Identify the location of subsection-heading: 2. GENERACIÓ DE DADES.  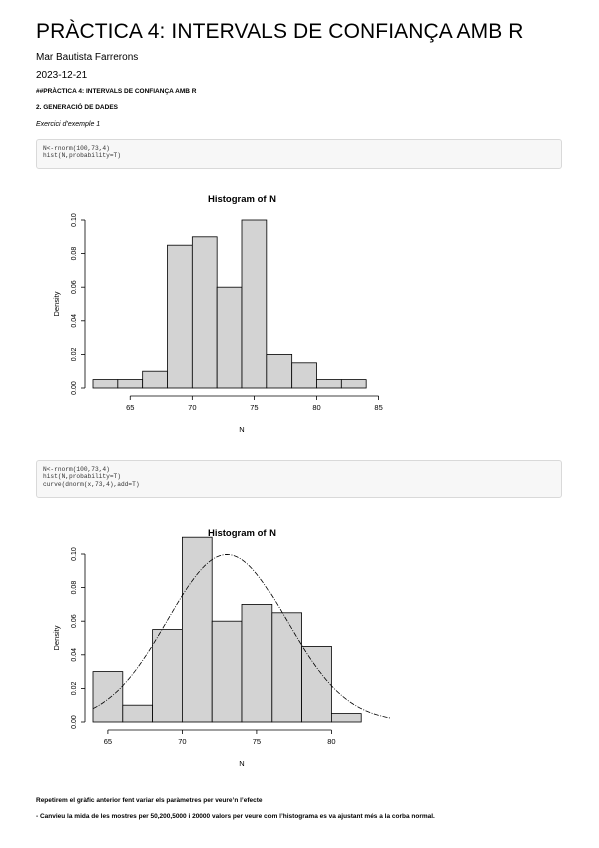
(77, 107).